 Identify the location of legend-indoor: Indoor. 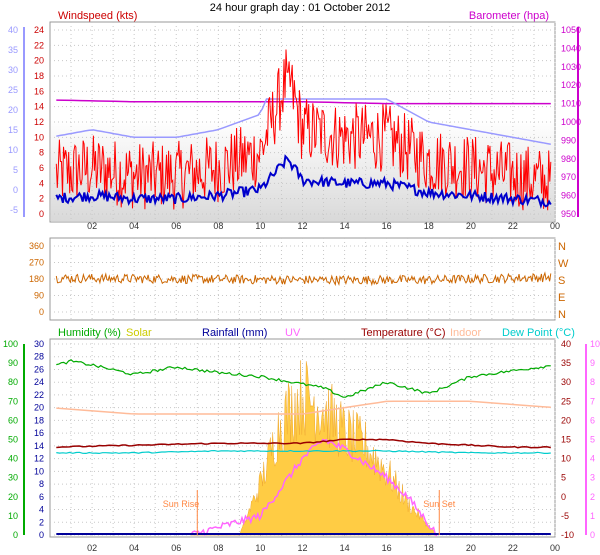
(466, 333).